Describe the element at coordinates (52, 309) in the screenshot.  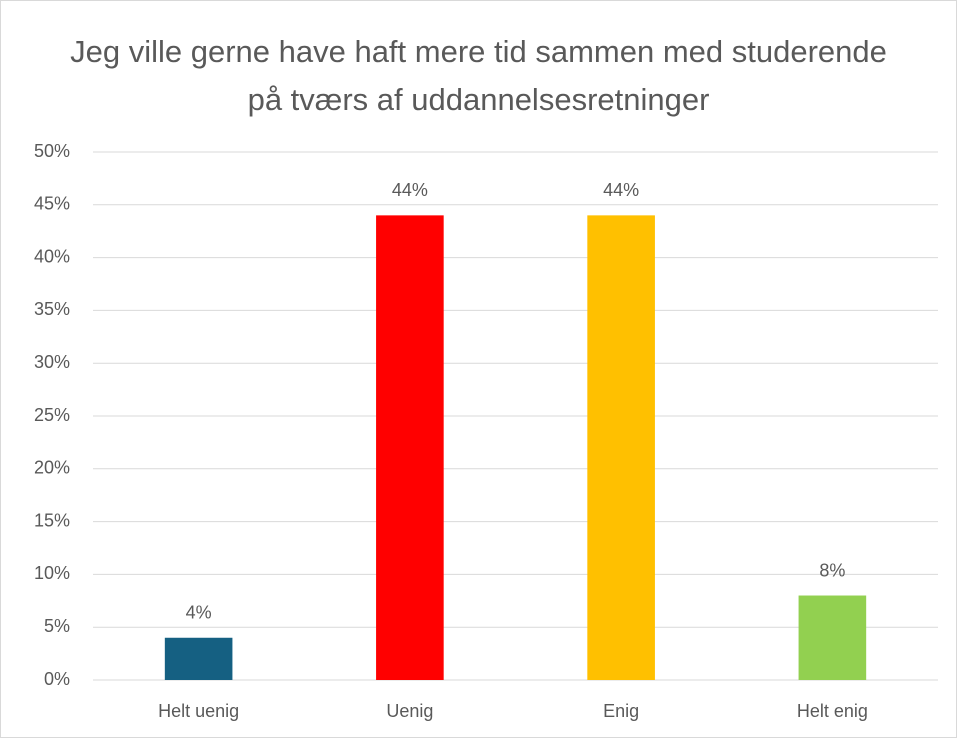
I see `y-tick-label: 35%` at that location.